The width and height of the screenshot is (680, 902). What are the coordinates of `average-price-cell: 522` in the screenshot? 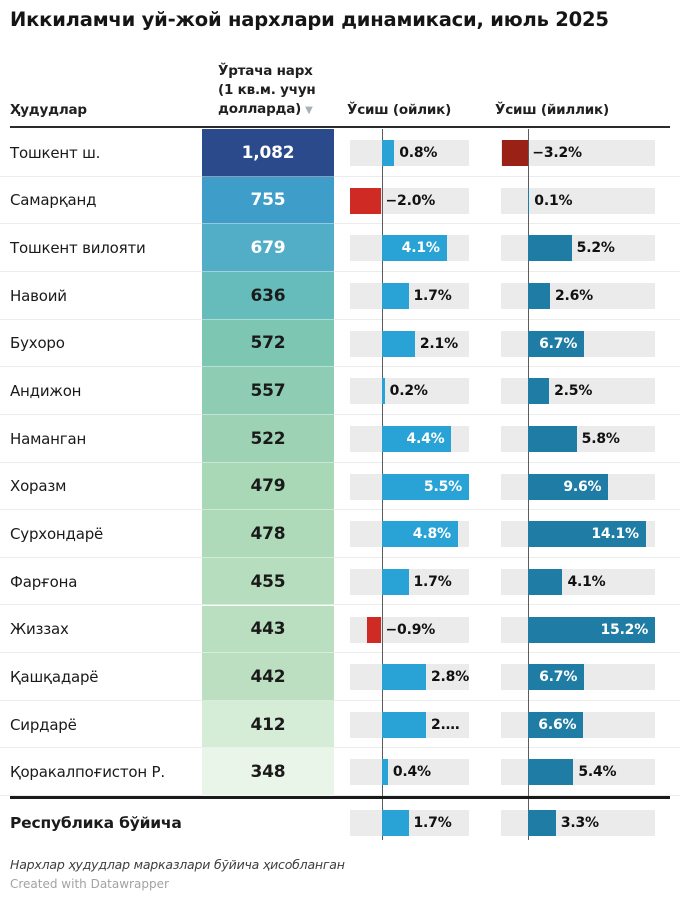 It's located at (268, 438).